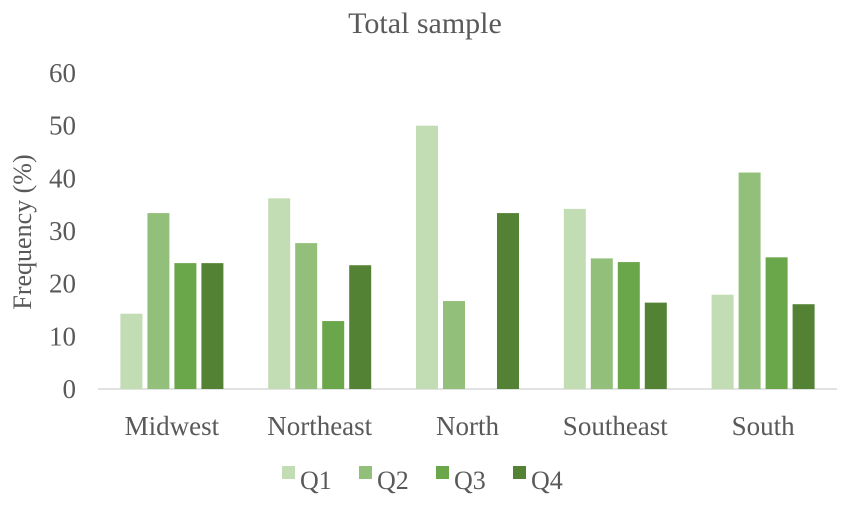 This screenshot has height=506, width=851. What do you see at coordinates (442, 472) in the screenshot?
I see `legend-swatch-q3` at bounding box center [442, 472].